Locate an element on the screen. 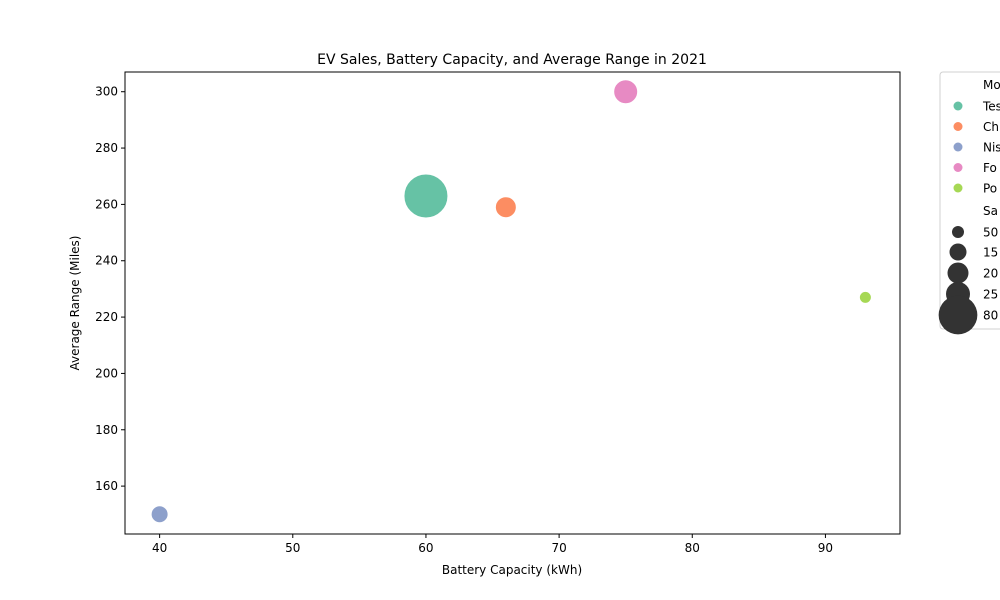 Image resolution: width=1000 pixels, height=600 pixels. legend-items: Tes Ch Nis Fo Po 50 15 20 25 80 is located at coordinates (969, 217).